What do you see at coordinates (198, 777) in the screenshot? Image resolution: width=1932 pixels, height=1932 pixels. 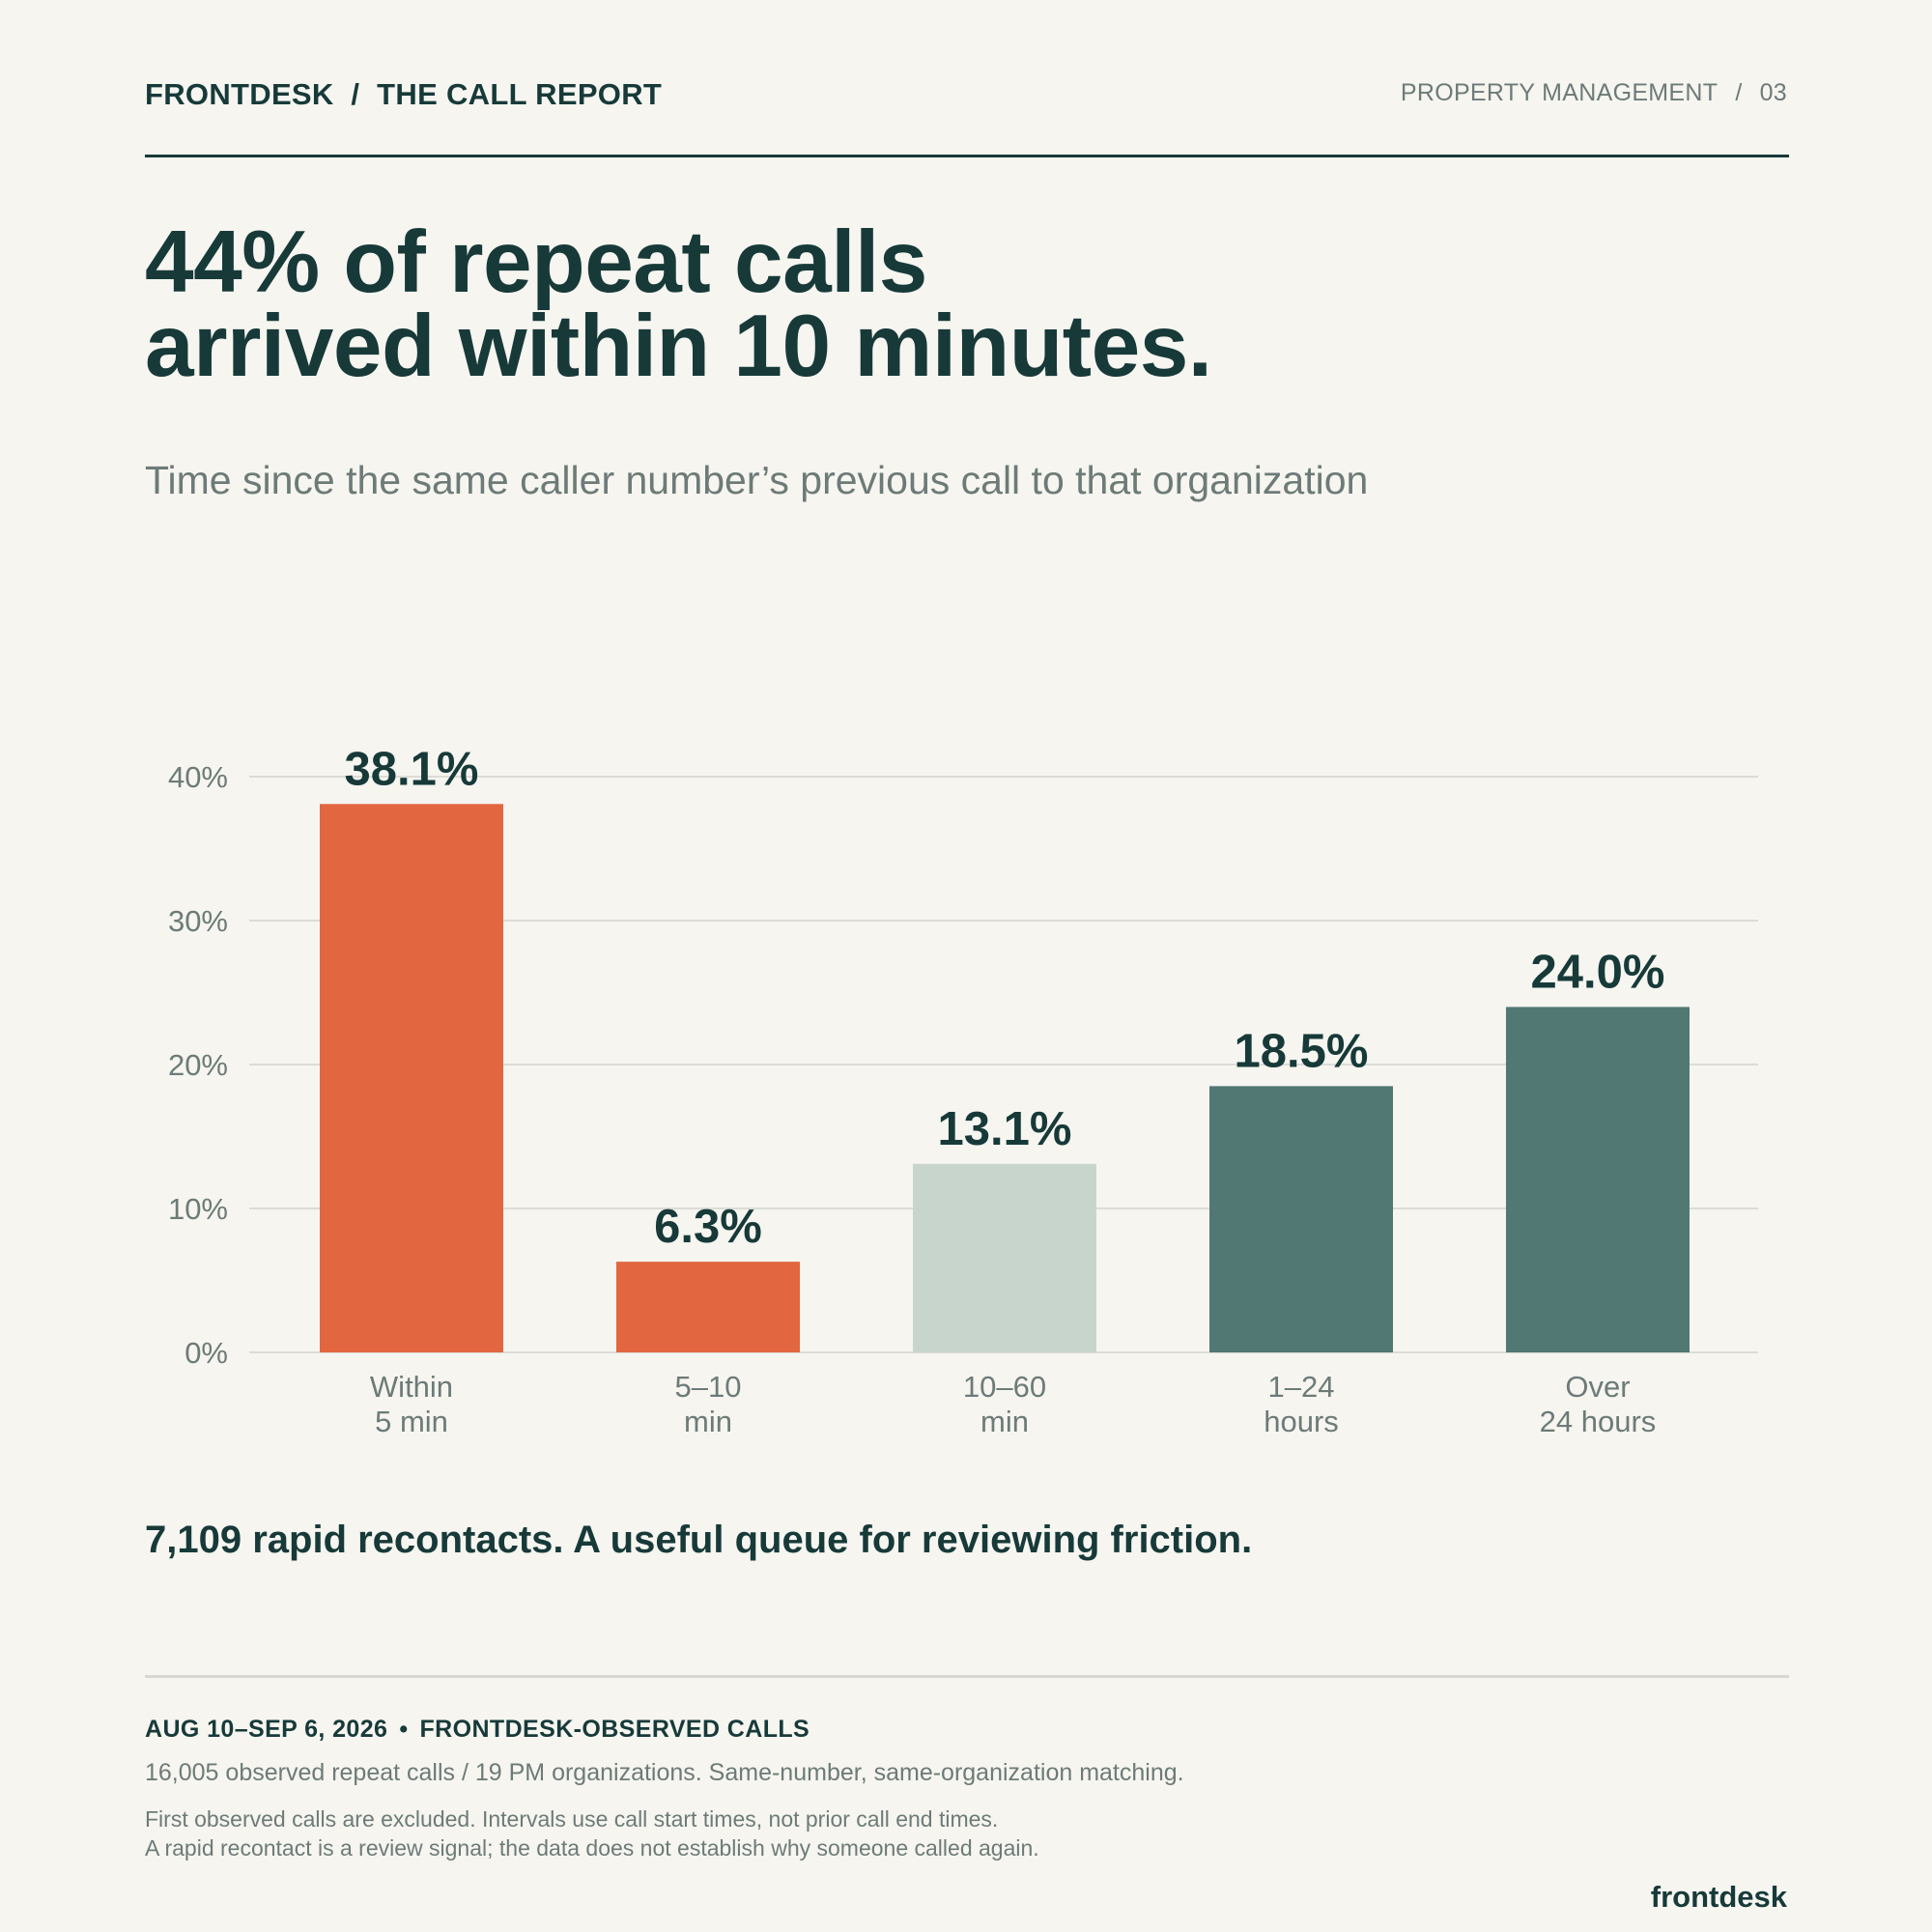 I see `y-tick-label: 40%` at bounding box center [198, 777].